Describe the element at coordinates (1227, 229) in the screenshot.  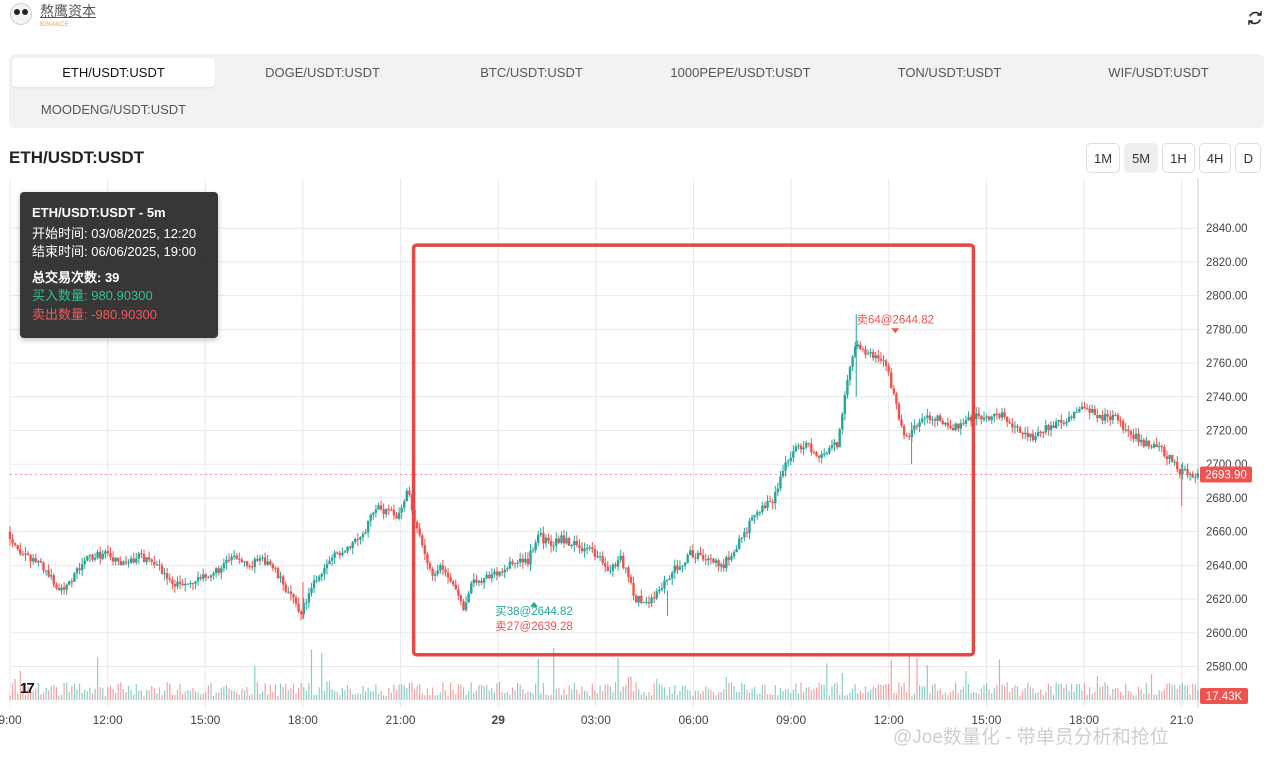
I see `y-tick-label: 2840.00` at that location.